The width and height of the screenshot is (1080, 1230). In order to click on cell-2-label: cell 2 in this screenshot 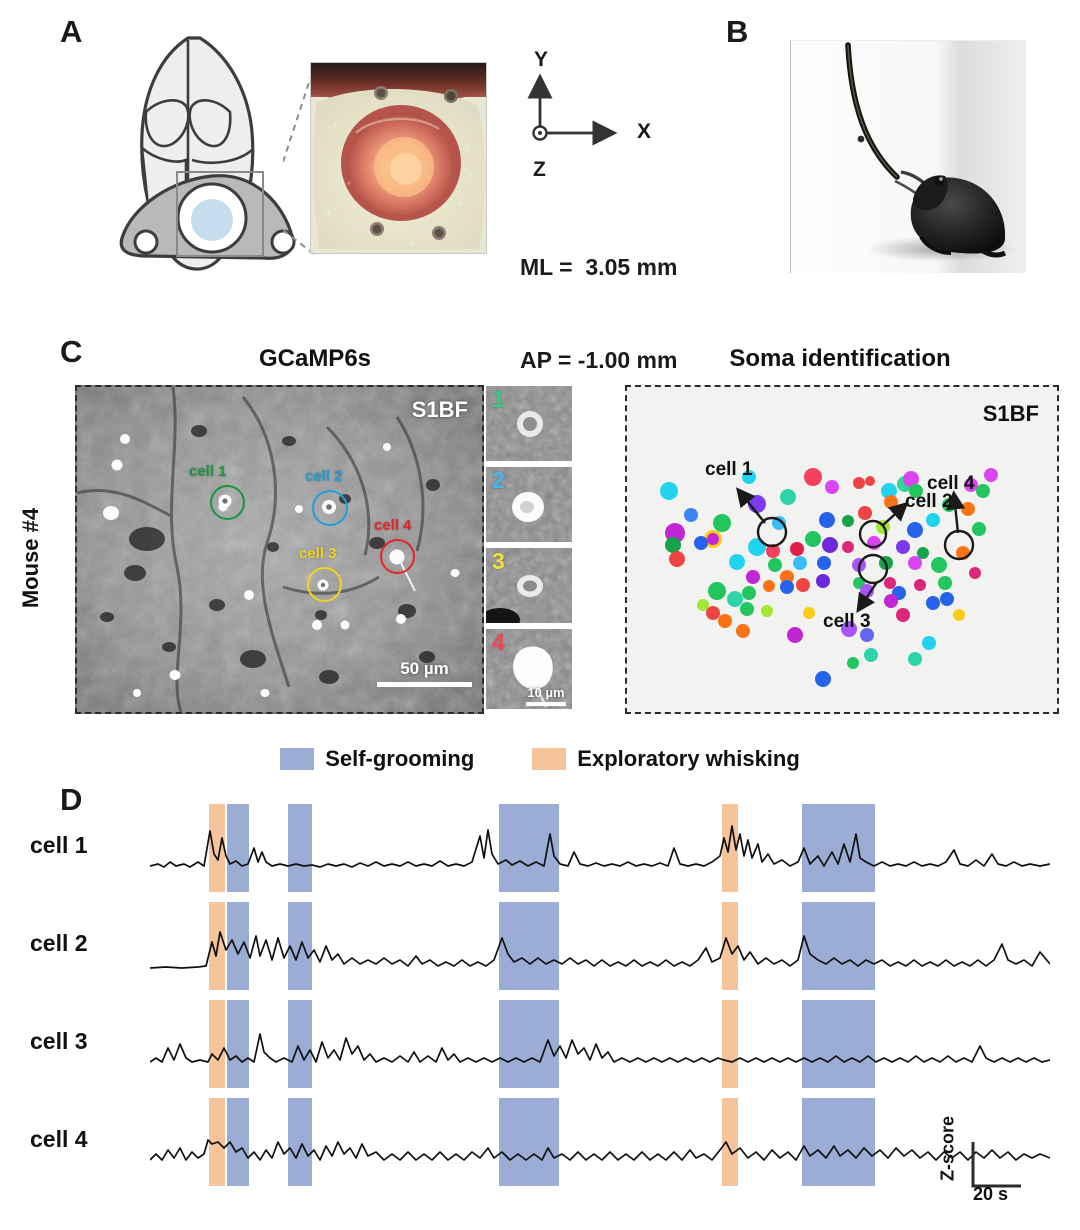, I will do `click(324, 476)`.